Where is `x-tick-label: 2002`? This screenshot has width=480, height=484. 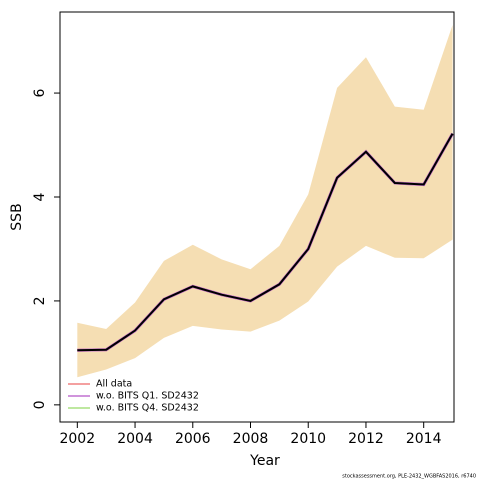
x-tick-label: 2002 is located at coordinates (77, 439).